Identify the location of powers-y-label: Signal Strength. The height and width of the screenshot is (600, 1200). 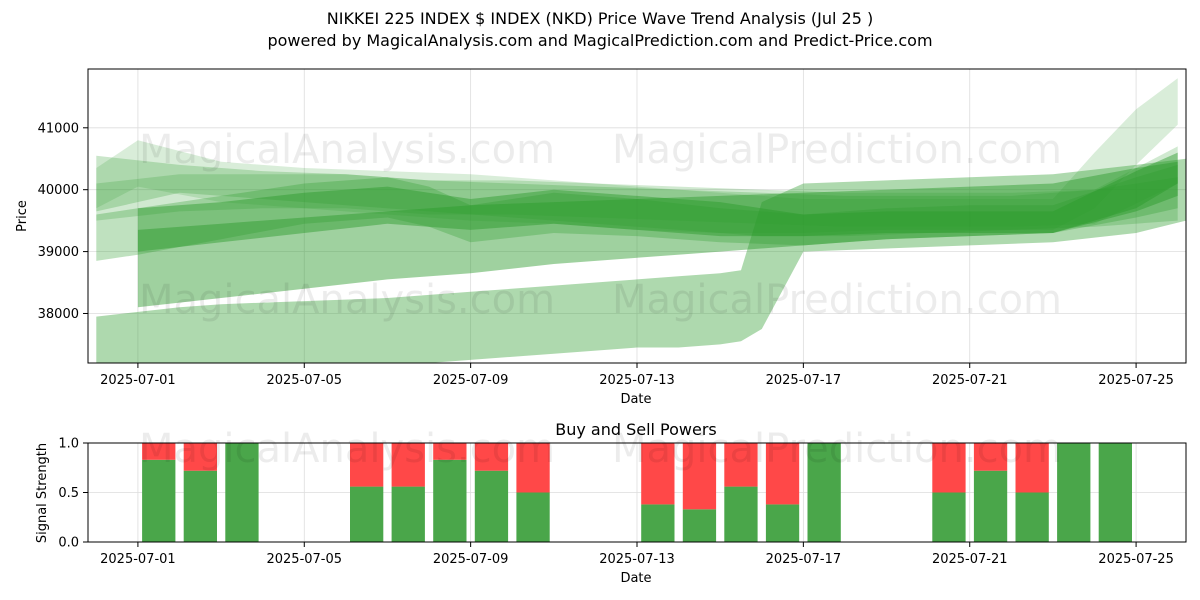
(42, 493).